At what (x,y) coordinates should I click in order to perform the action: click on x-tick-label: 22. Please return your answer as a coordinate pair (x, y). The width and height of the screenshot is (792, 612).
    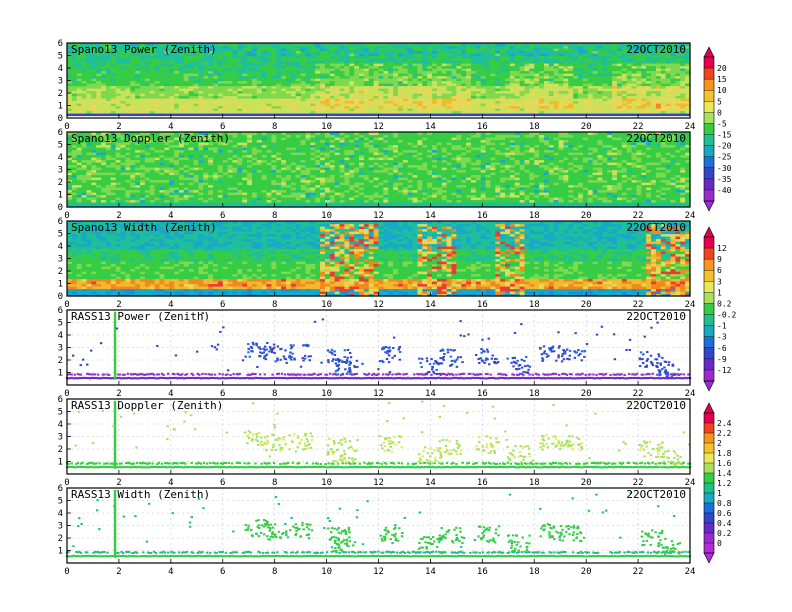
    Looking at the image, I should click on (638, 127).